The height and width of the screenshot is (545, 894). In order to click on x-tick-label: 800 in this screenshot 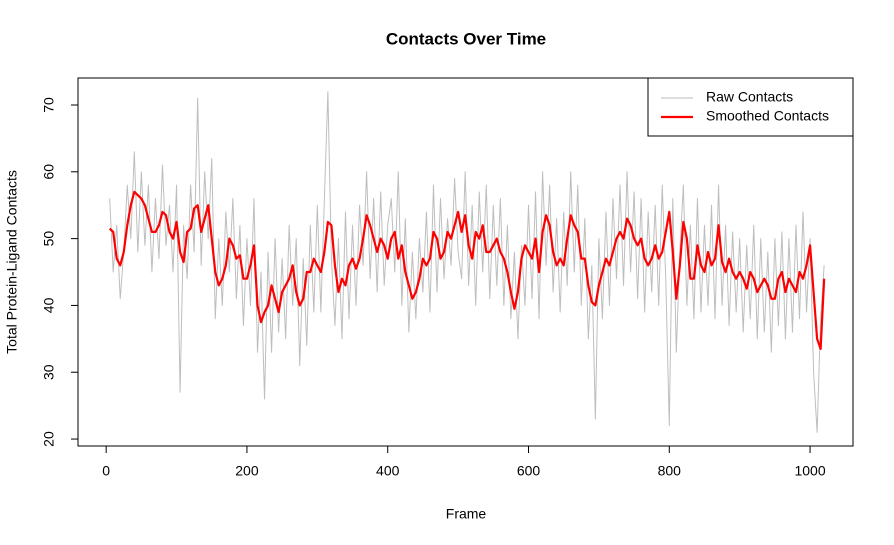, I will do `click(670, 471)`.